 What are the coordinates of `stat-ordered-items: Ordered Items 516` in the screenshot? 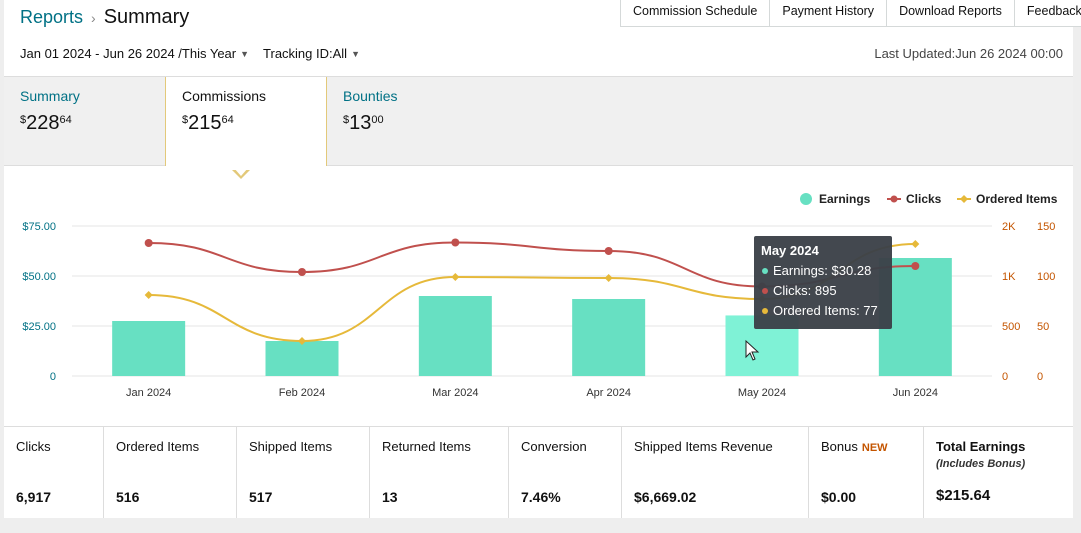 It's located at (170, 472).